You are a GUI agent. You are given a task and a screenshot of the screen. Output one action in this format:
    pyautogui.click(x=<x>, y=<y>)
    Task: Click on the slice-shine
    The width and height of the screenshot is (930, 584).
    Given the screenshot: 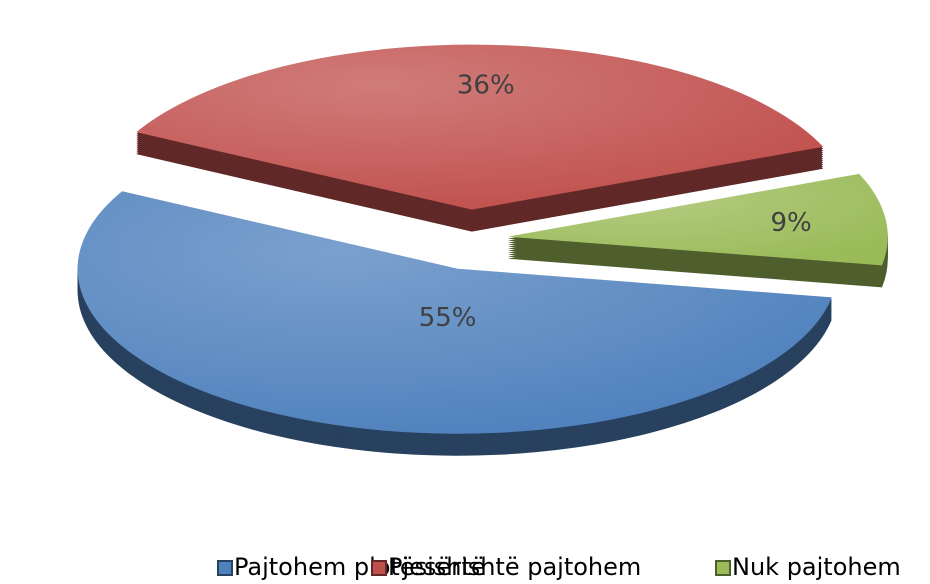 What is the action you would take?
    pyautogui.click(x=697, y=219)
    